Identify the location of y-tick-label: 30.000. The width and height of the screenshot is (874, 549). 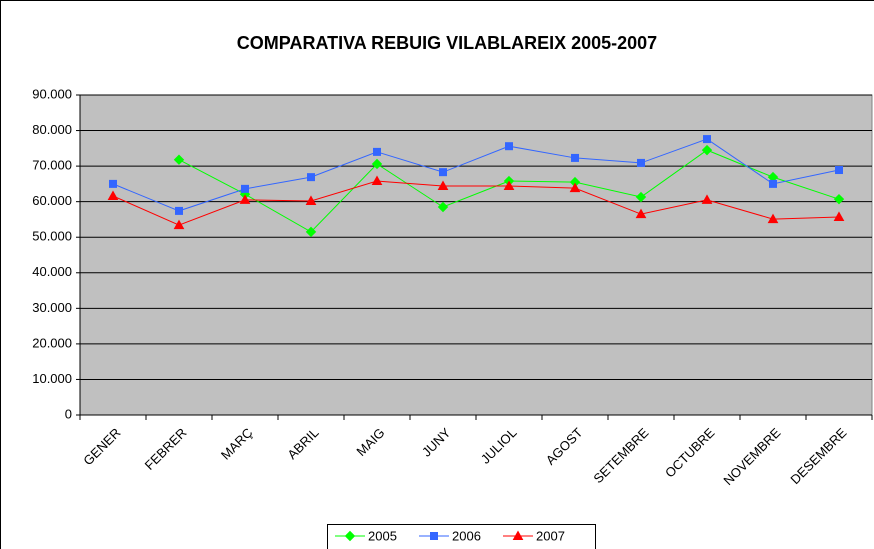
(52, 307).